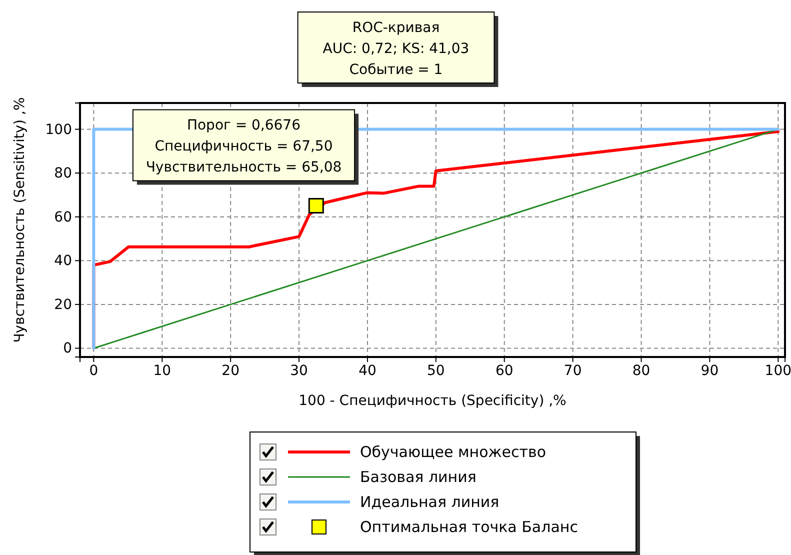  What do you see at coordinates (231, 370) in the screenshot?
I see `x-tick-label: 20` at bounding box center [231, 370].